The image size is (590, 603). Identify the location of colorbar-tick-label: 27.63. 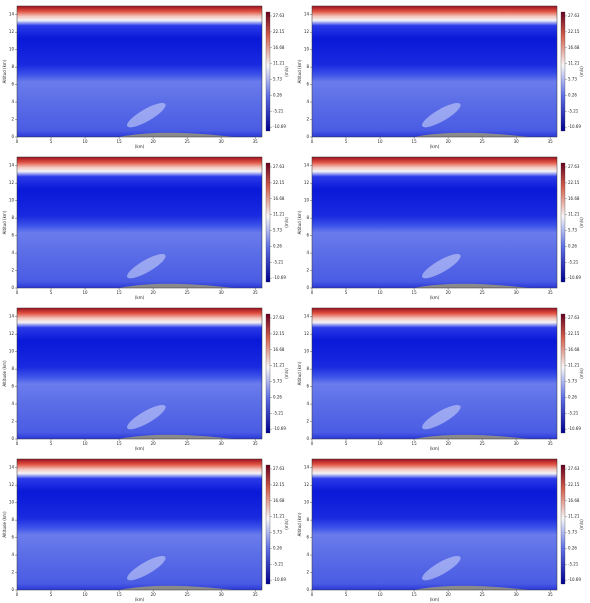
(574, 468).